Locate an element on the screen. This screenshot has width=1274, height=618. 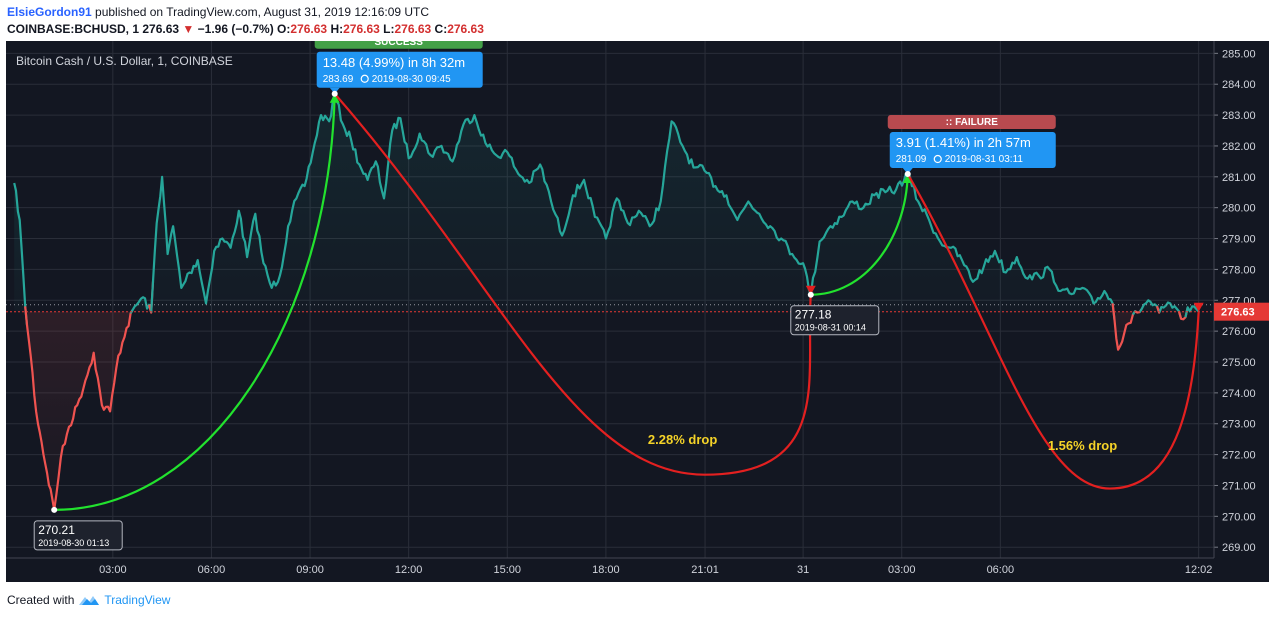
high-marker-move: 13.48 (4.99%) in 8h 32m is located at coordinates (394, 62).